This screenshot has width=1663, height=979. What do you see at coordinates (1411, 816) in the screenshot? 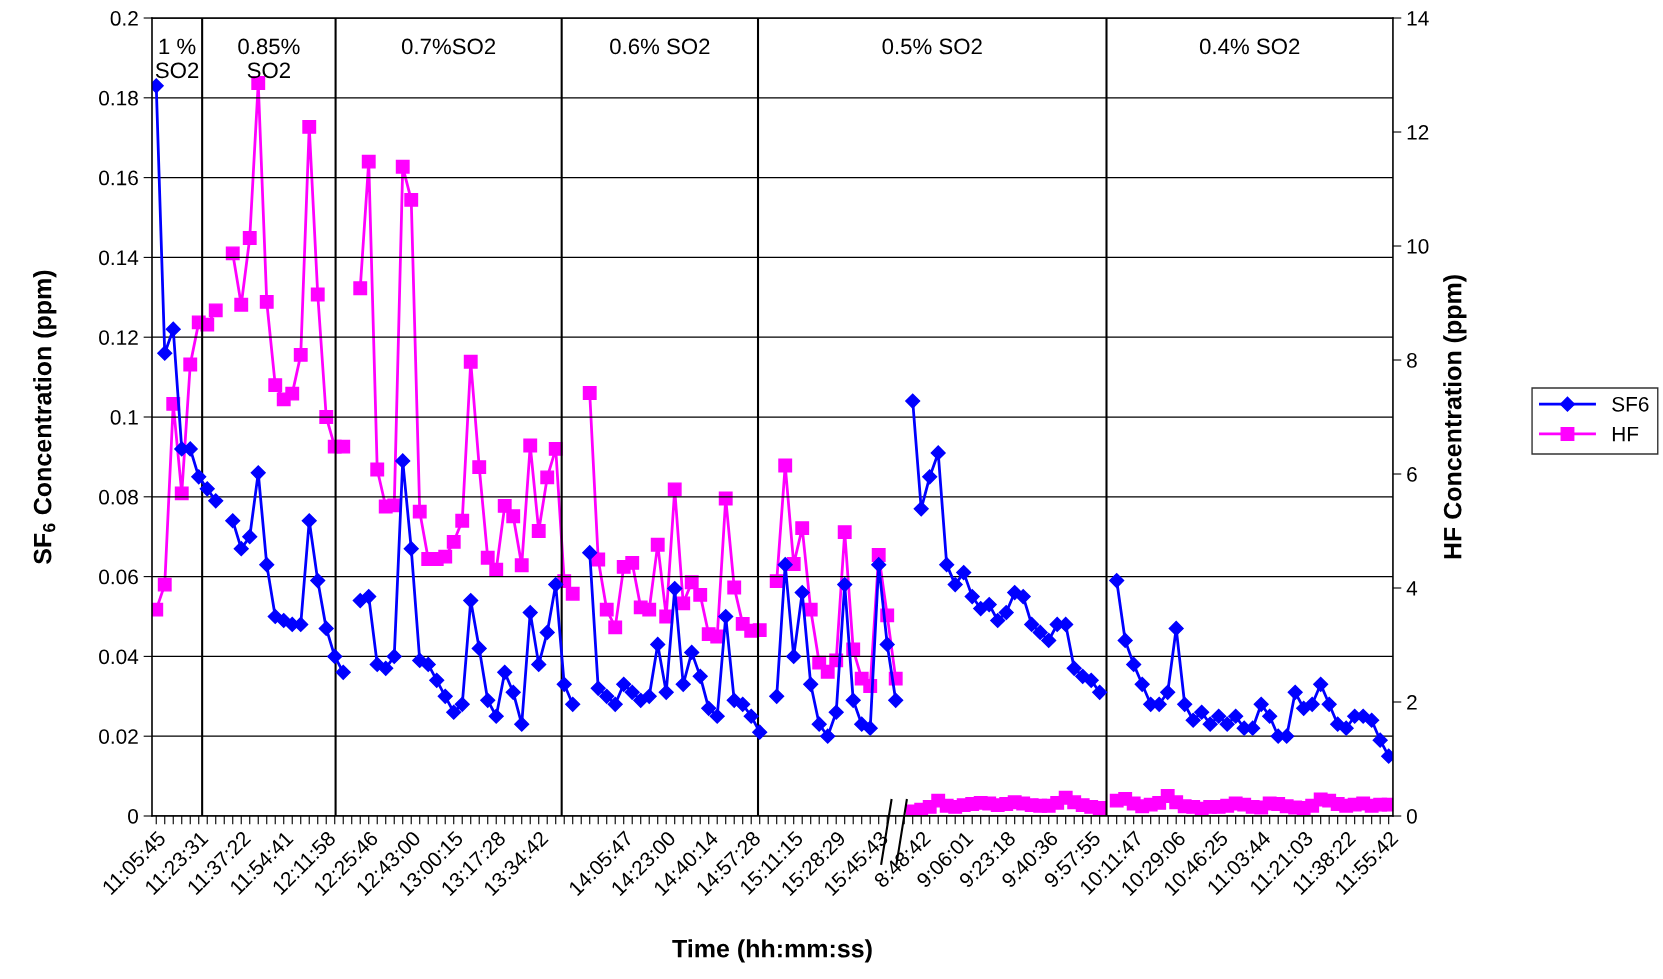
I see `y2-tick-label: 0` at bounding box center [1411, 816].